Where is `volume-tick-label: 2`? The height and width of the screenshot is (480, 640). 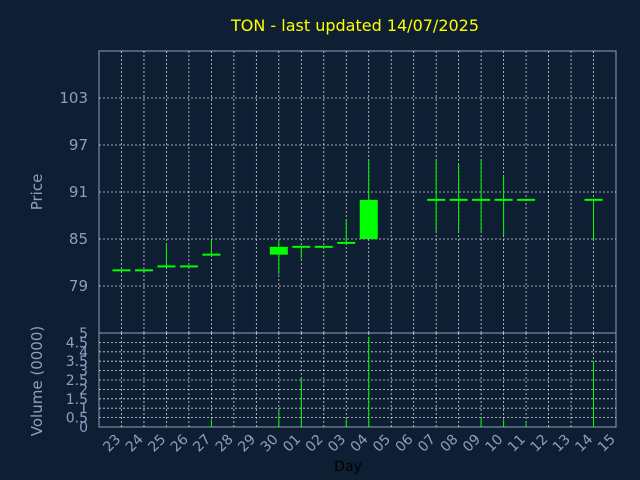
volume-tick-label: 2 is located at coordinates (83, 390).